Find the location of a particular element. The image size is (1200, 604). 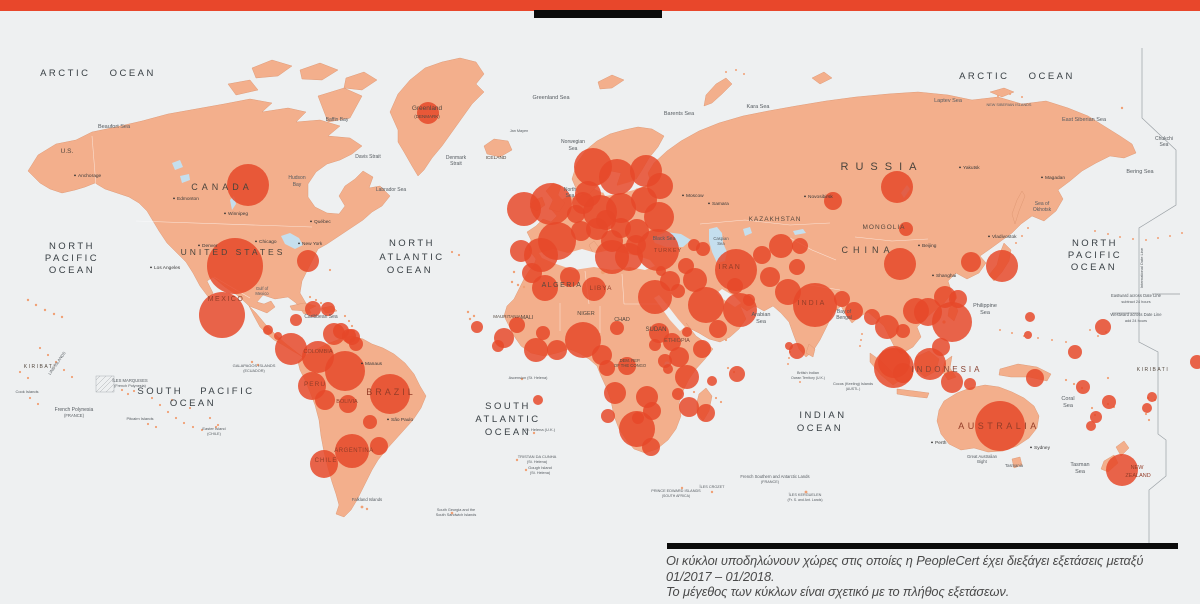

city-label: Perth is located at coordinates (941, 443).